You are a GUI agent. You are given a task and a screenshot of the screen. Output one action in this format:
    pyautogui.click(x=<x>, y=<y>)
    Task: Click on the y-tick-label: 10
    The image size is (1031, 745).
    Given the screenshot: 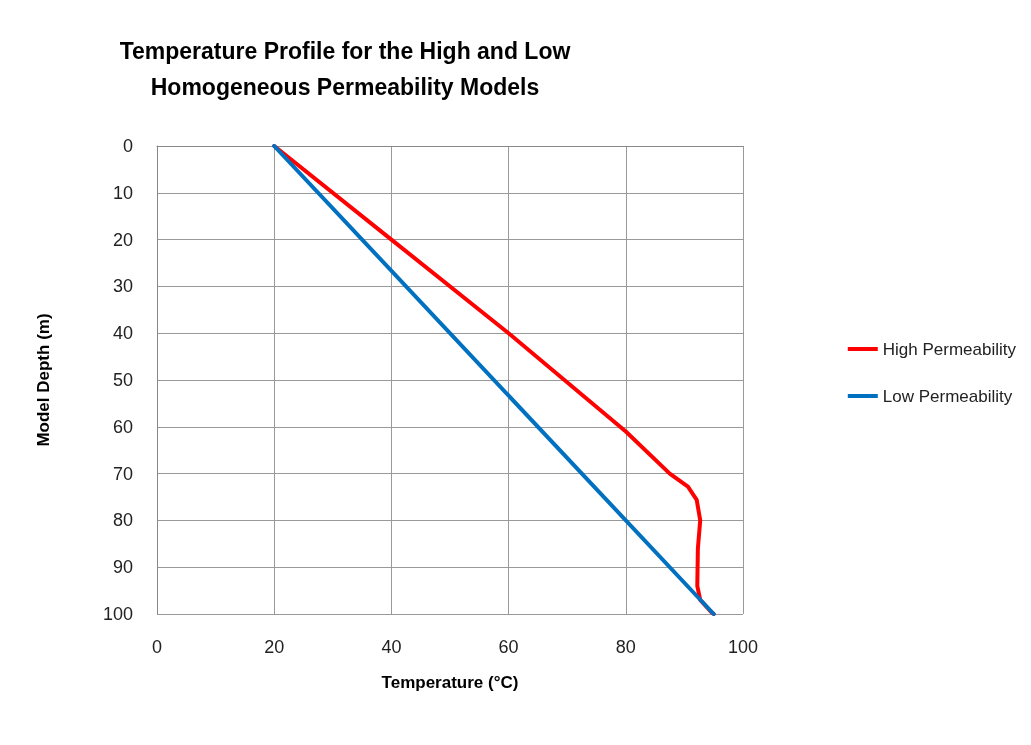 What is the action you would take?
    pyautogui.click(x=122, y=192)
    